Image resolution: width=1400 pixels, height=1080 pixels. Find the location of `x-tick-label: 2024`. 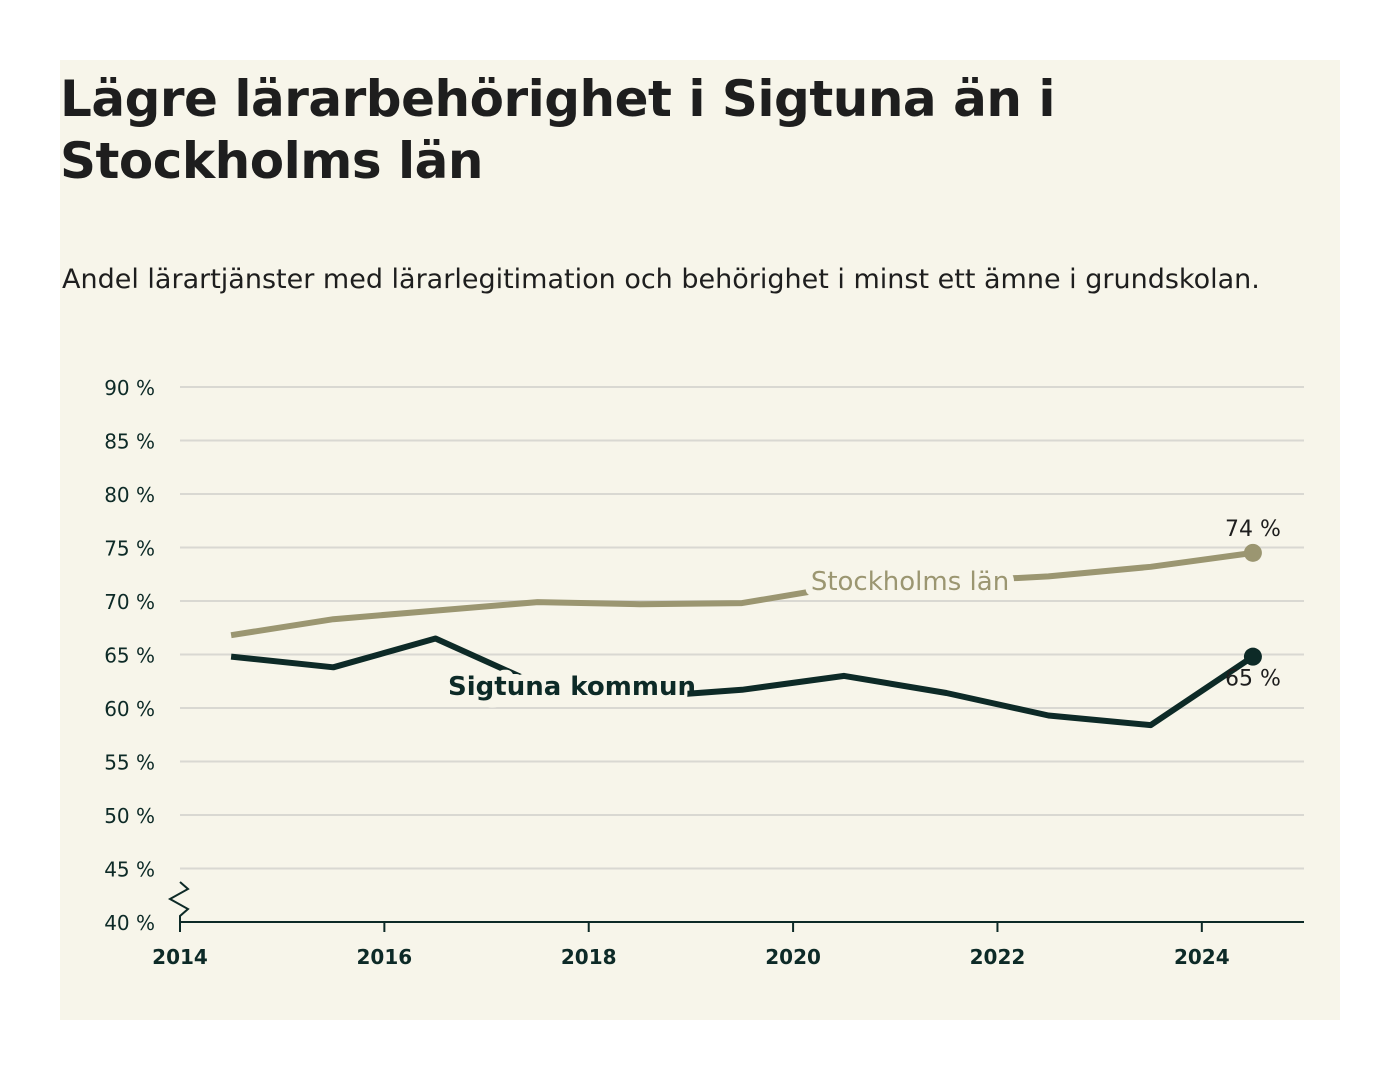

x-tick-label: 2024 is located at coordinates (1202, 957).